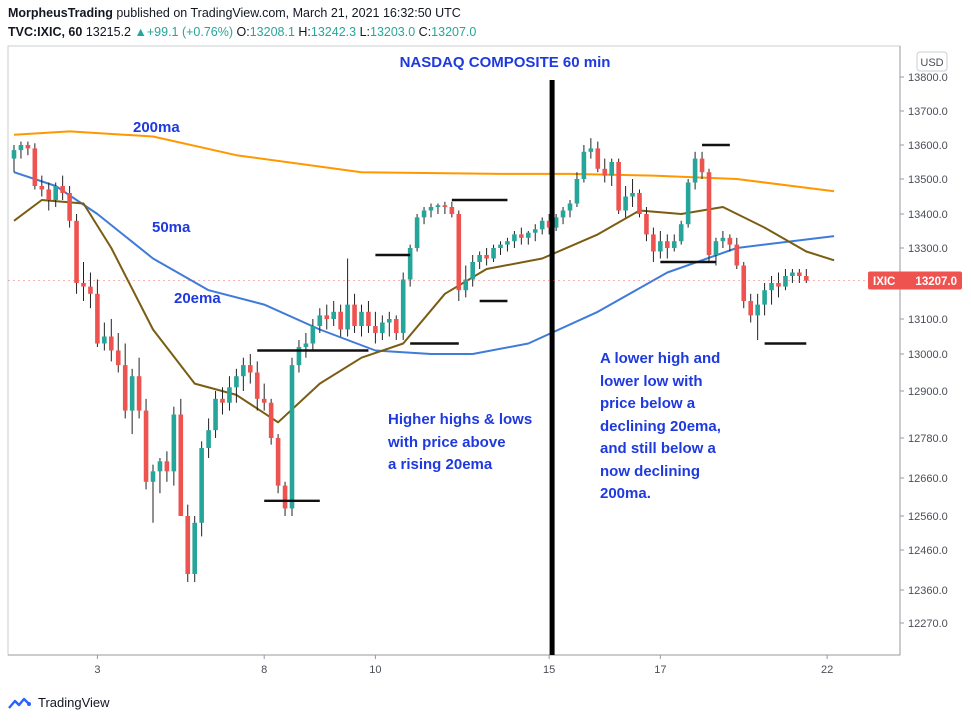  What do you see at coordinates (171, 227) in the screenshot?
I see `ma50-label: 50ma` at bounding box center [171, 227].